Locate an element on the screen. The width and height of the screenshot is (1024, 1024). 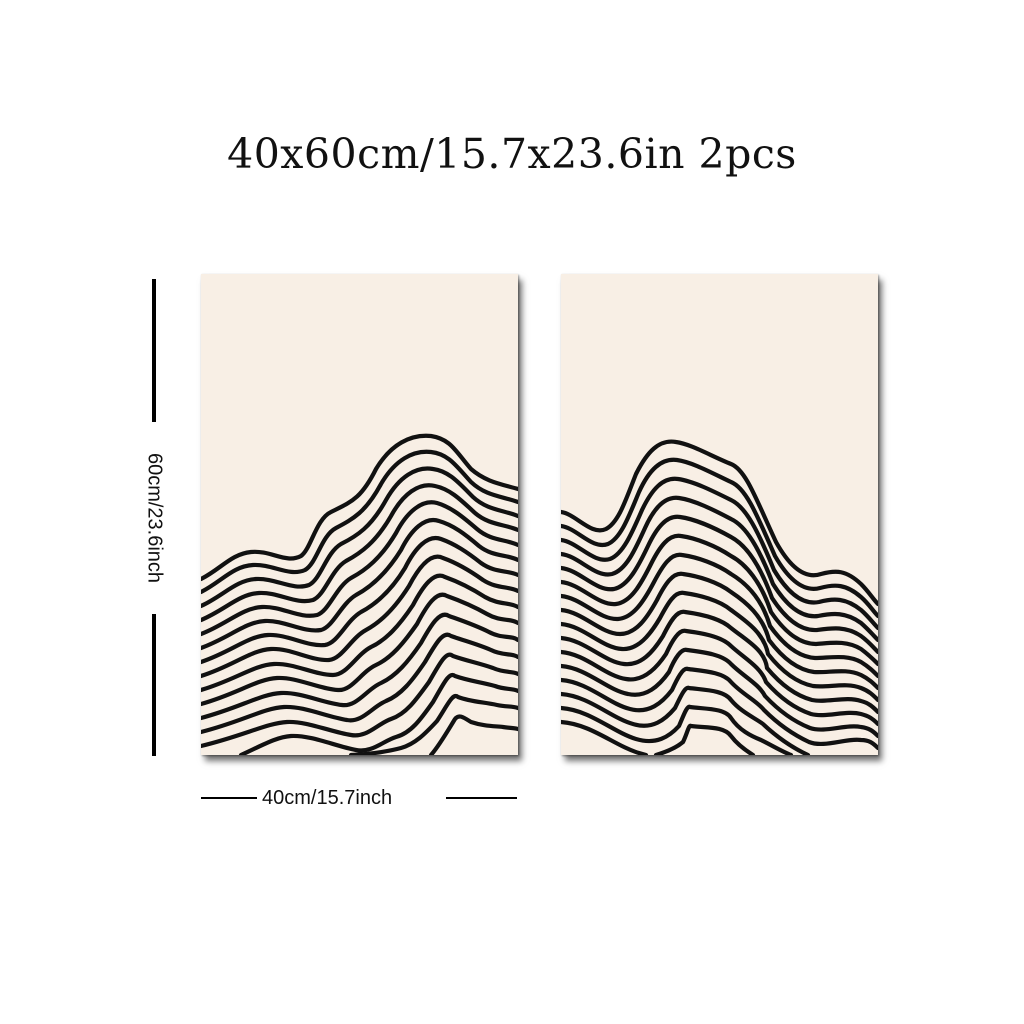
mountain-line-art-right is located at coordinates (719, 597).